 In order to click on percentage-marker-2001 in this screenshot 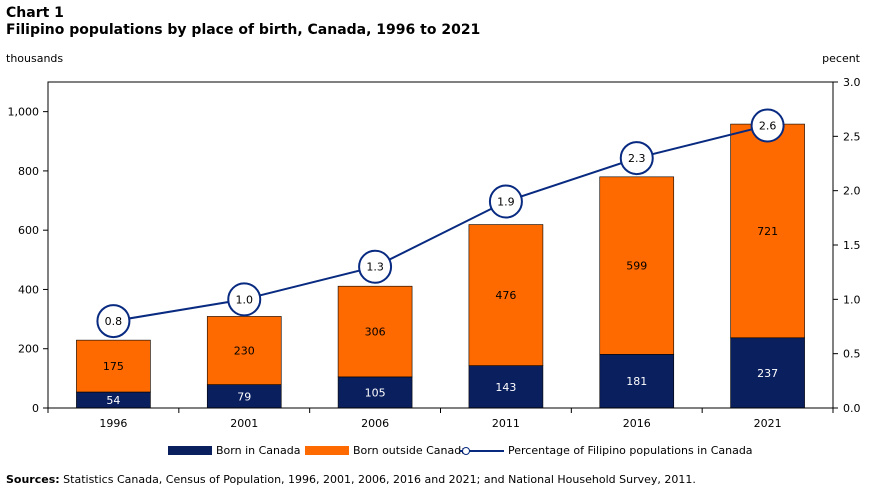, I will do `click(244, 299)`.